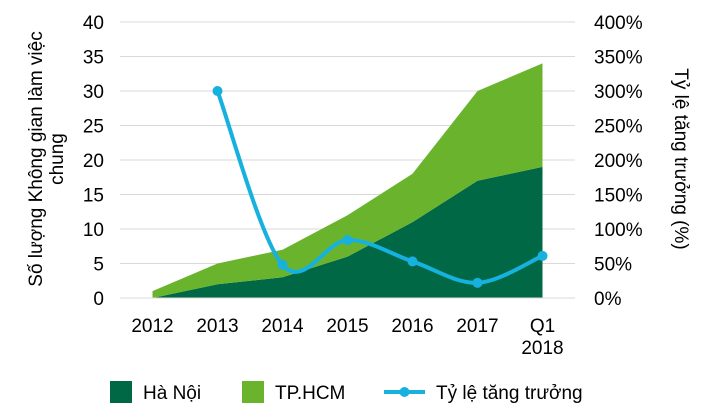 The height and width of the screenshot is (420, 701). I want to click on right-axis-title: Tỷ lệ tăng trưởng (%), so click(680, 158).